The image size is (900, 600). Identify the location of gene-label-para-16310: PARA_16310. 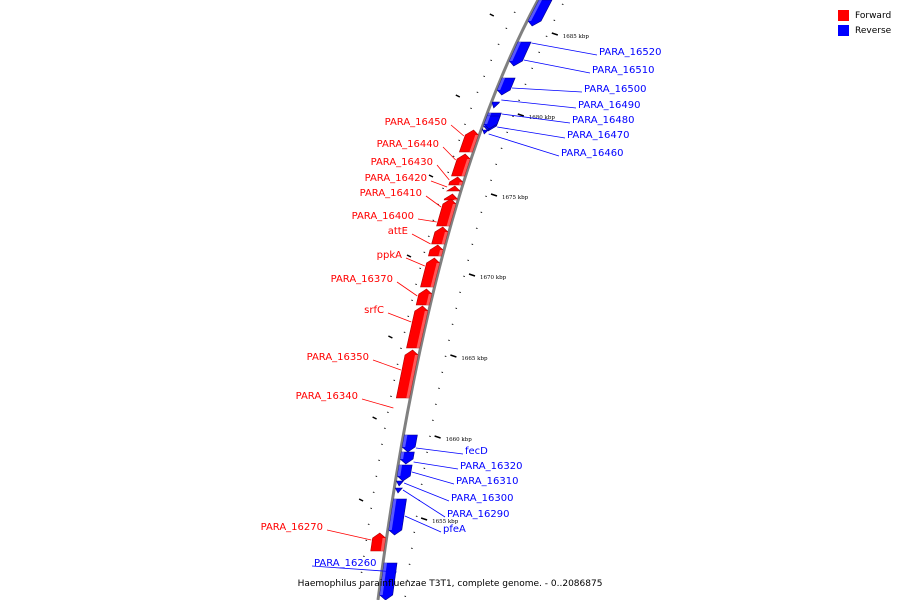
(487, 481).